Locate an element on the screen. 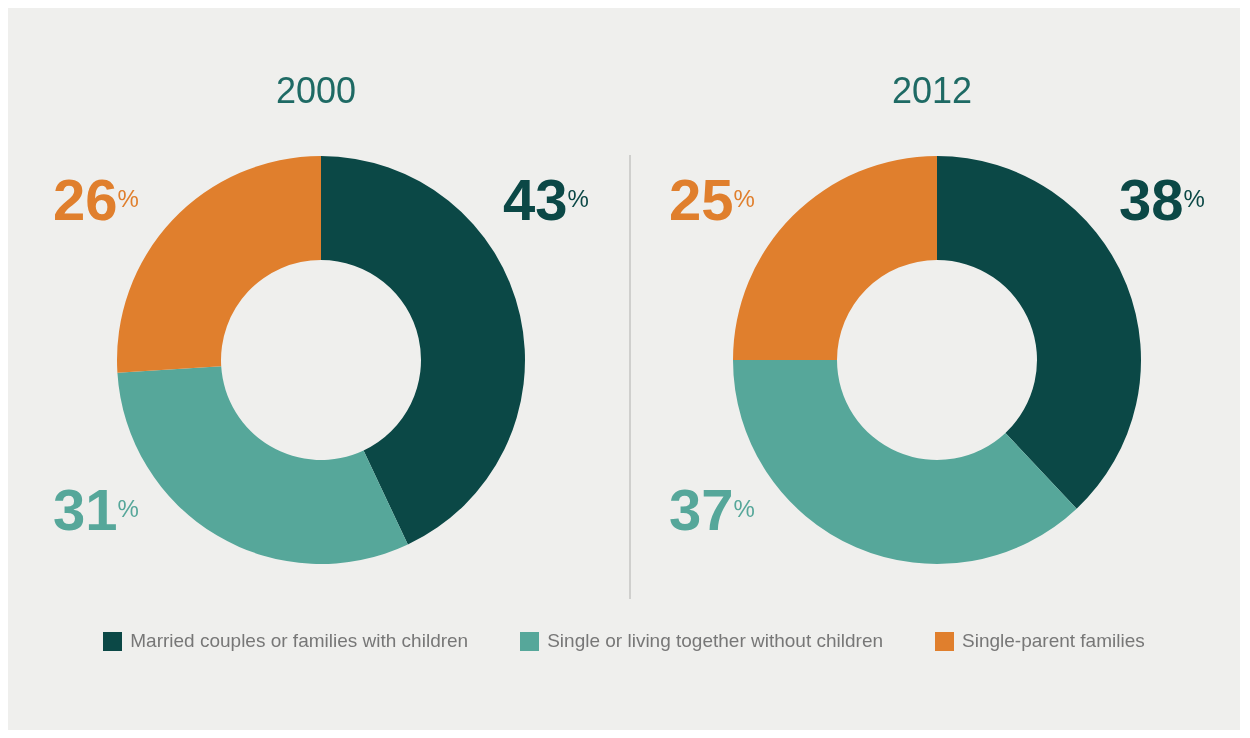  chart-title: 2000 is located at coordinates (316, 91).